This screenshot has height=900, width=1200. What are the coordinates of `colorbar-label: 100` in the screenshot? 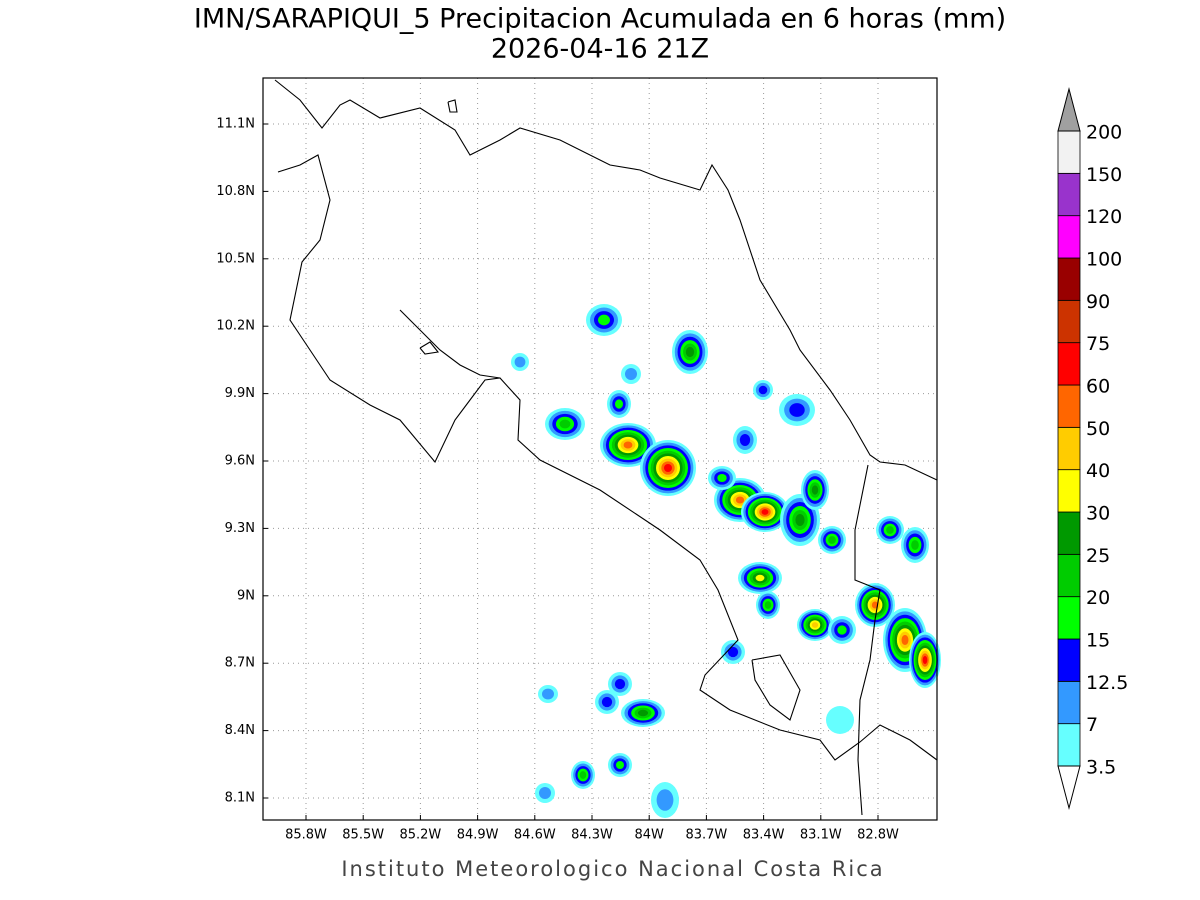 It's located at (1104, 260).